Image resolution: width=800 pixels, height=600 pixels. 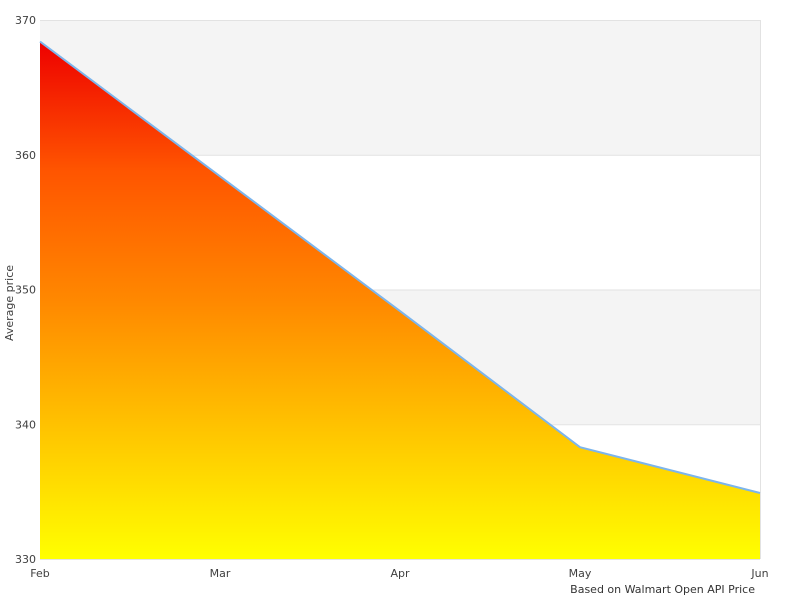 What do you see at coordinates (25, 559) in the screenshot?
I see `y-tick-label: 330` at bounding box center [25, 559].